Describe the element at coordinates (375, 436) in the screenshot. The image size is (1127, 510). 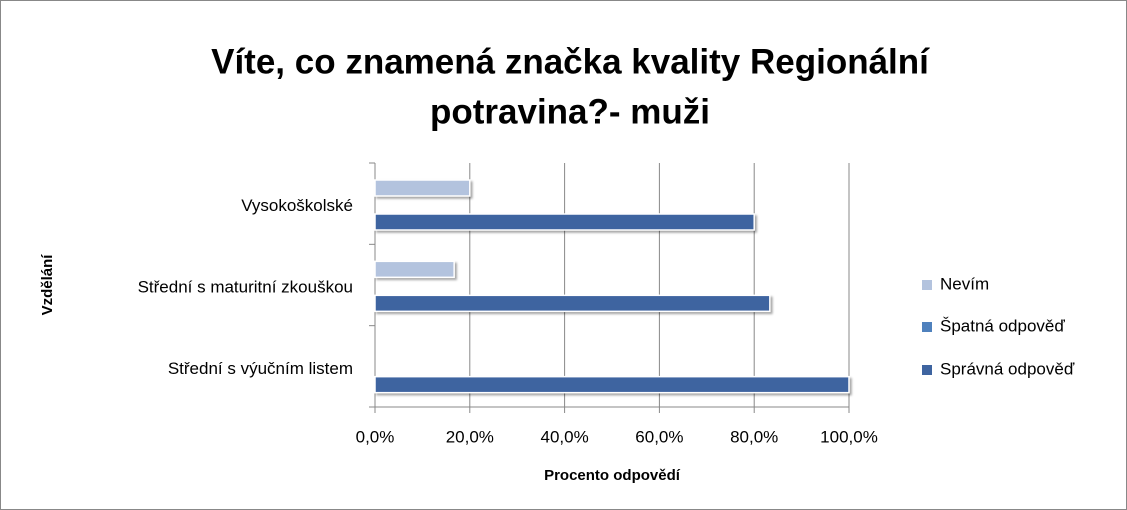
I see `x-tick-label: 0,0%` at that location.